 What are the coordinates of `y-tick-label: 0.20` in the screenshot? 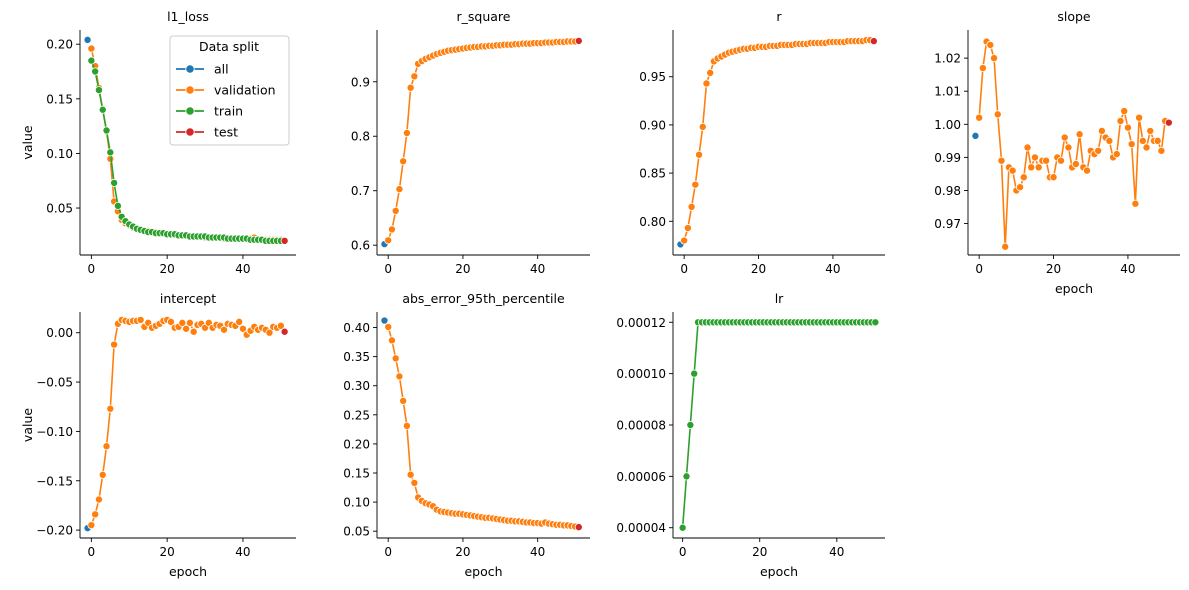 It's located at (59, 45).